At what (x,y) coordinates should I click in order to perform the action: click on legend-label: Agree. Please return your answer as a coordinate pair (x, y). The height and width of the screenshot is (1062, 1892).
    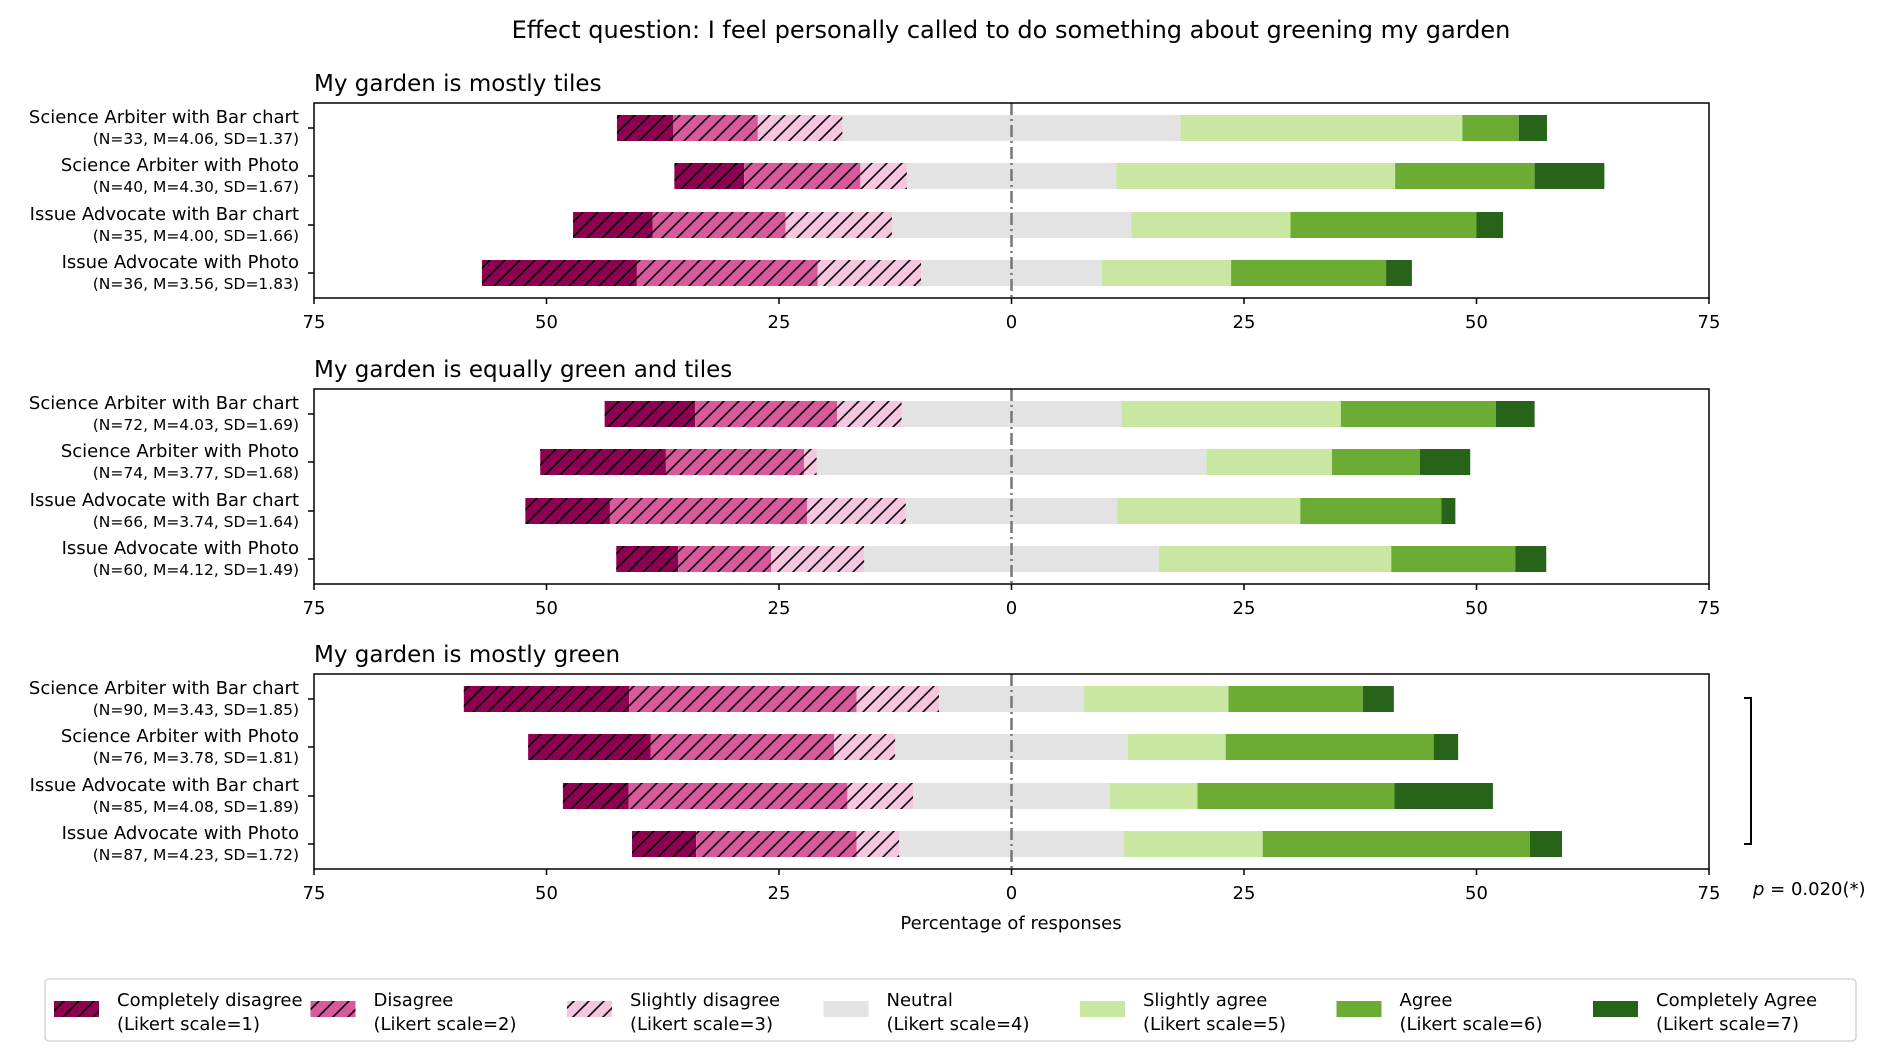
    Looking at the image, I should click on (1426, 1000).